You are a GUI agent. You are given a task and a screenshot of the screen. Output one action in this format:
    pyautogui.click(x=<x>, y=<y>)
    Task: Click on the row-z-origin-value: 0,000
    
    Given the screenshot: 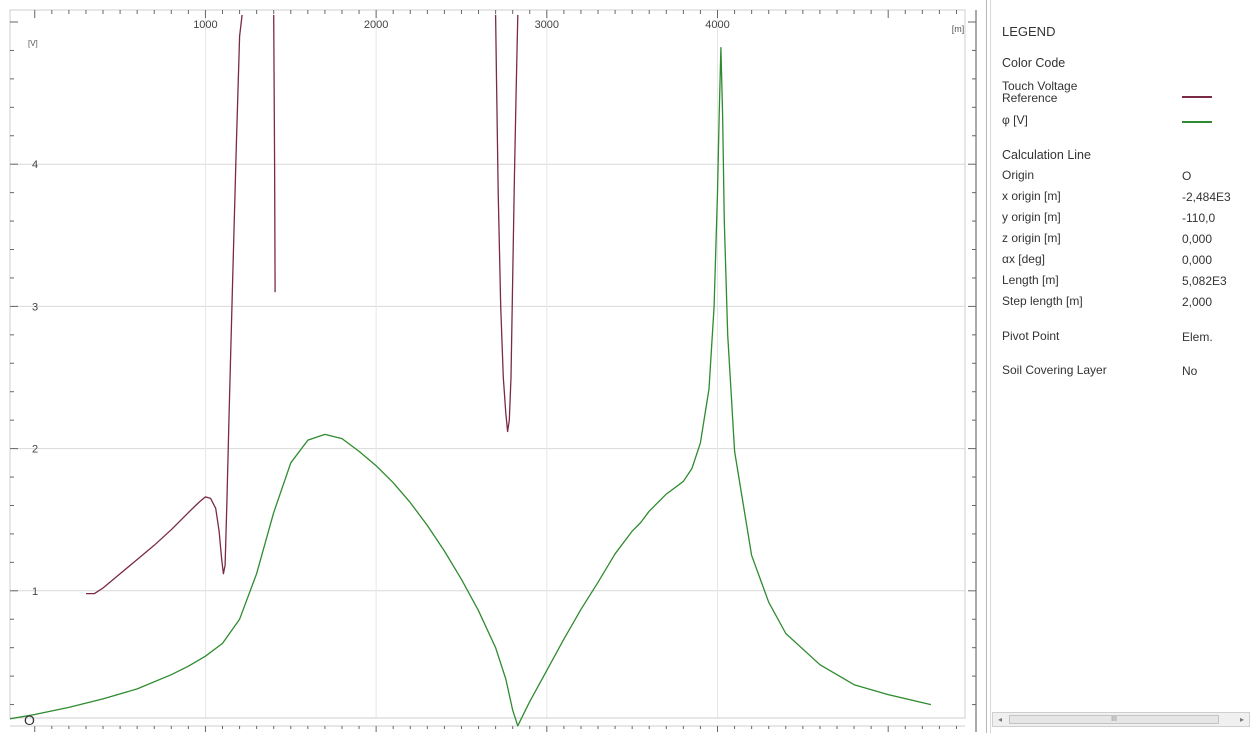 What is the action you would take?
    pyautogui.click(x=1197, y=239)
    